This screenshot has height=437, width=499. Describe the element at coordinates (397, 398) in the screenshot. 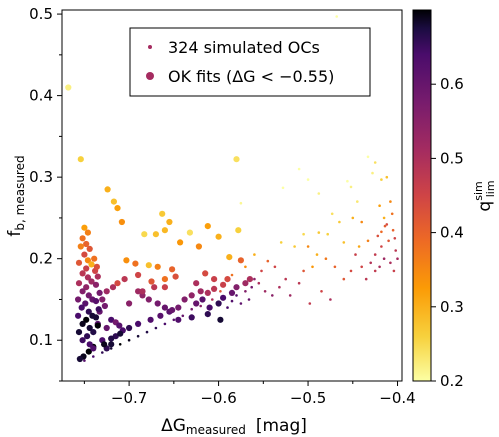

I see `x-tick-label: −0.4` at that location.